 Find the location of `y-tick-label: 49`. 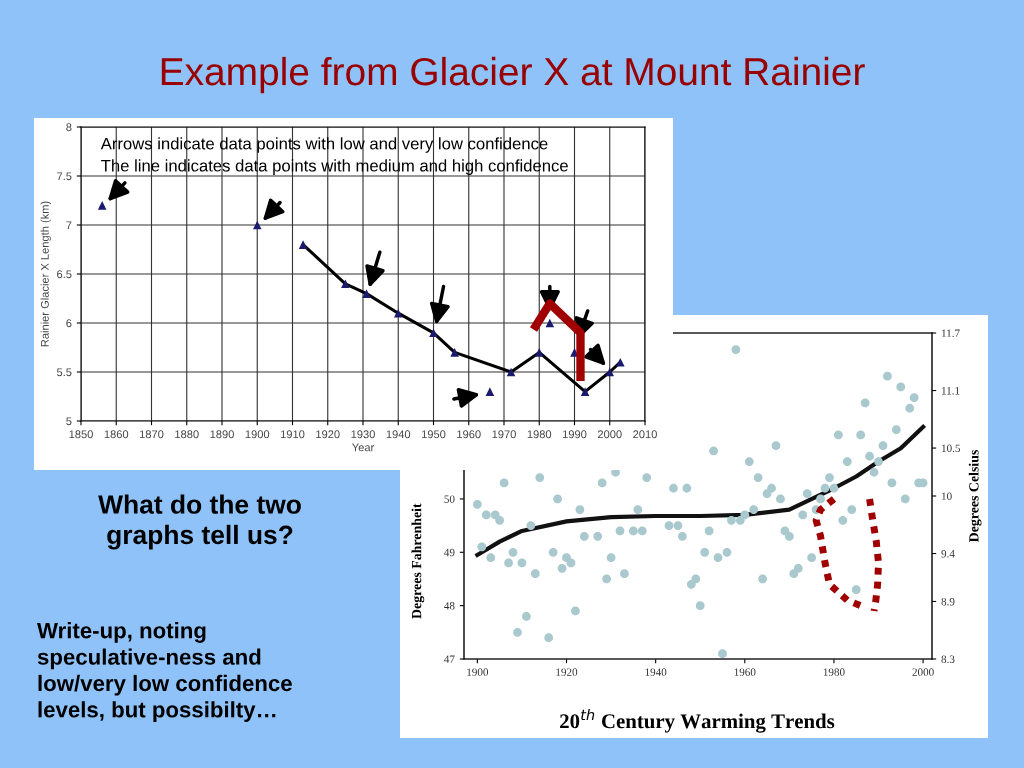

y-tick-label: 49 is located at coordinates (449, 552).